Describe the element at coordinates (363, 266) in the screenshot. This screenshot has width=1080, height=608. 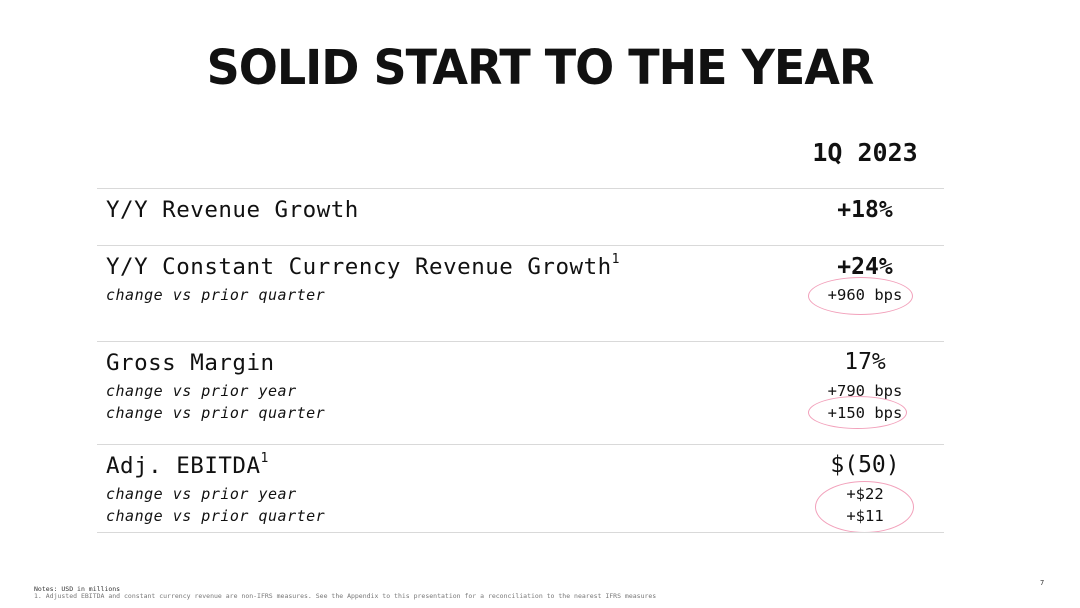
I see `row-label-cc-revenue-growth: Y/Y Constant Currency Revenue Growth1` at that location.